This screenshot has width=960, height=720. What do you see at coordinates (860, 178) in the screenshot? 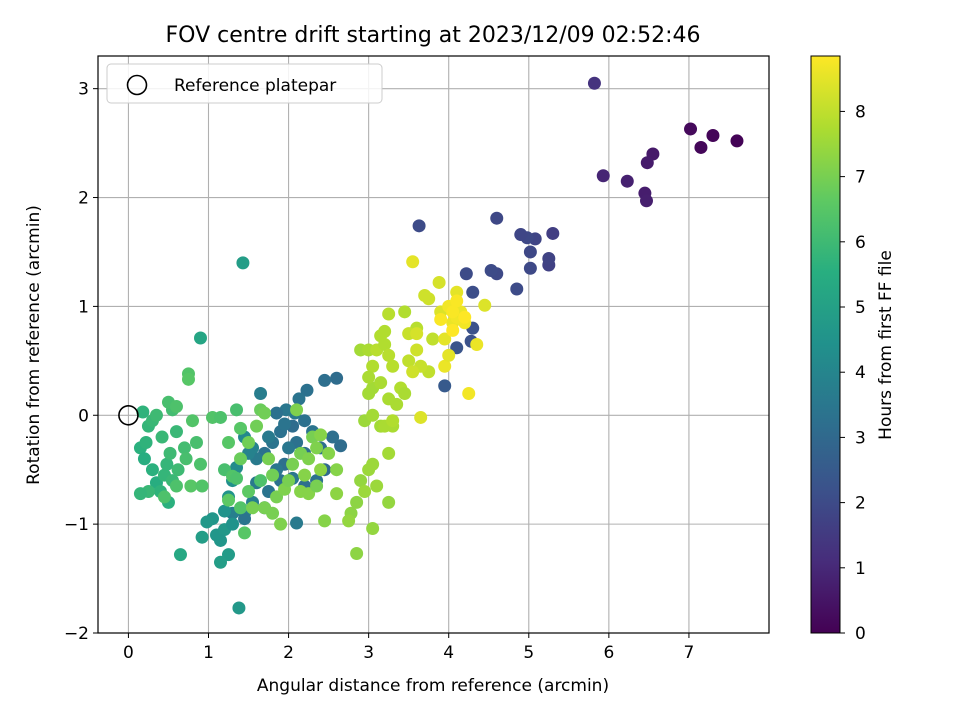
I see `colorbar-tick-label: 7` at bounding box center [860, 178].